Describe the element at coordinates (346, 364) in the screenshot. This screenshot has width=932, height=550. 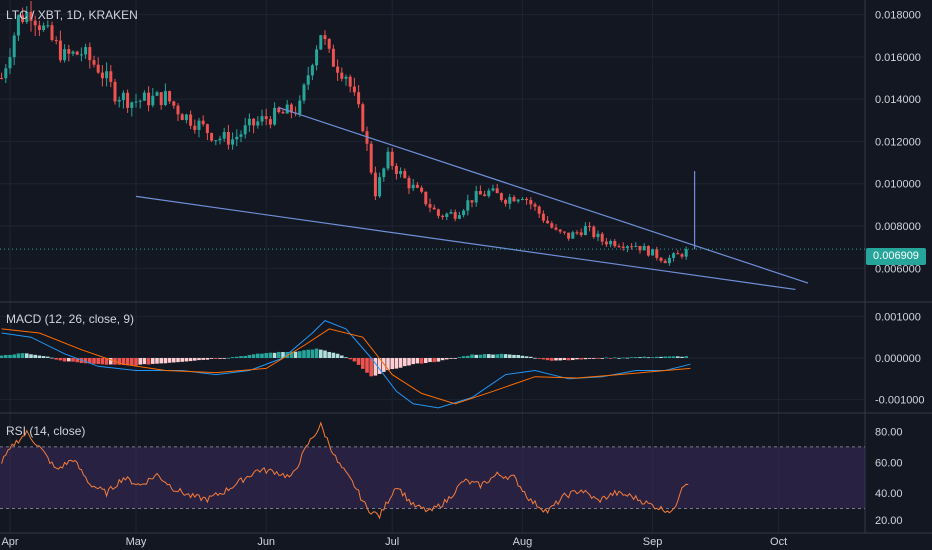
I see `macd-line` at that location.